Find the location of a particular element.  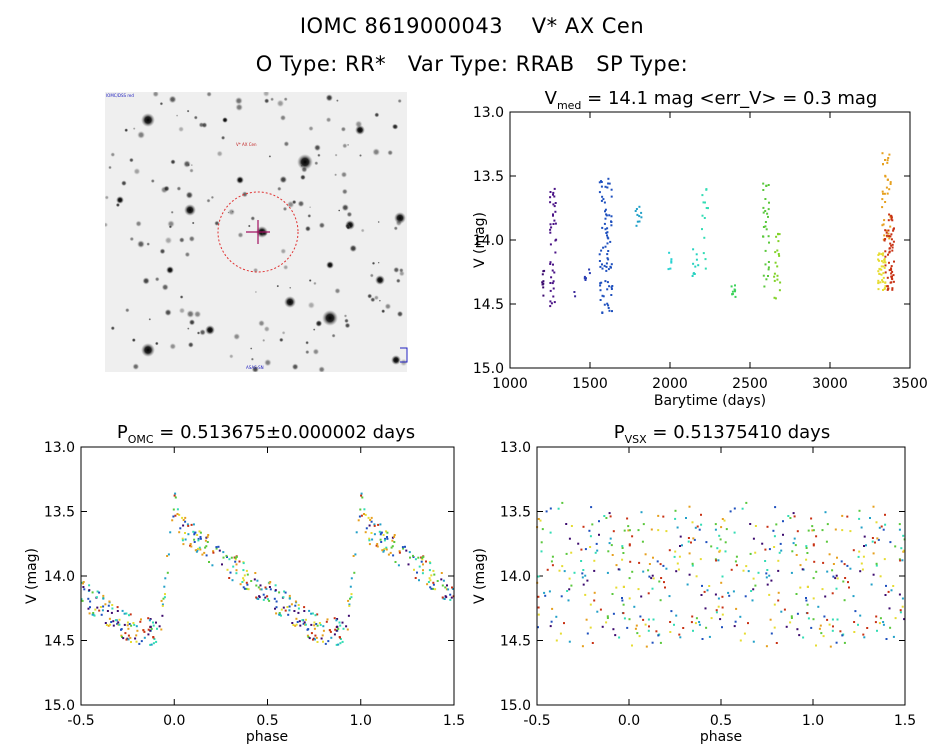

compass-icon is located at coordinates (404, 355).